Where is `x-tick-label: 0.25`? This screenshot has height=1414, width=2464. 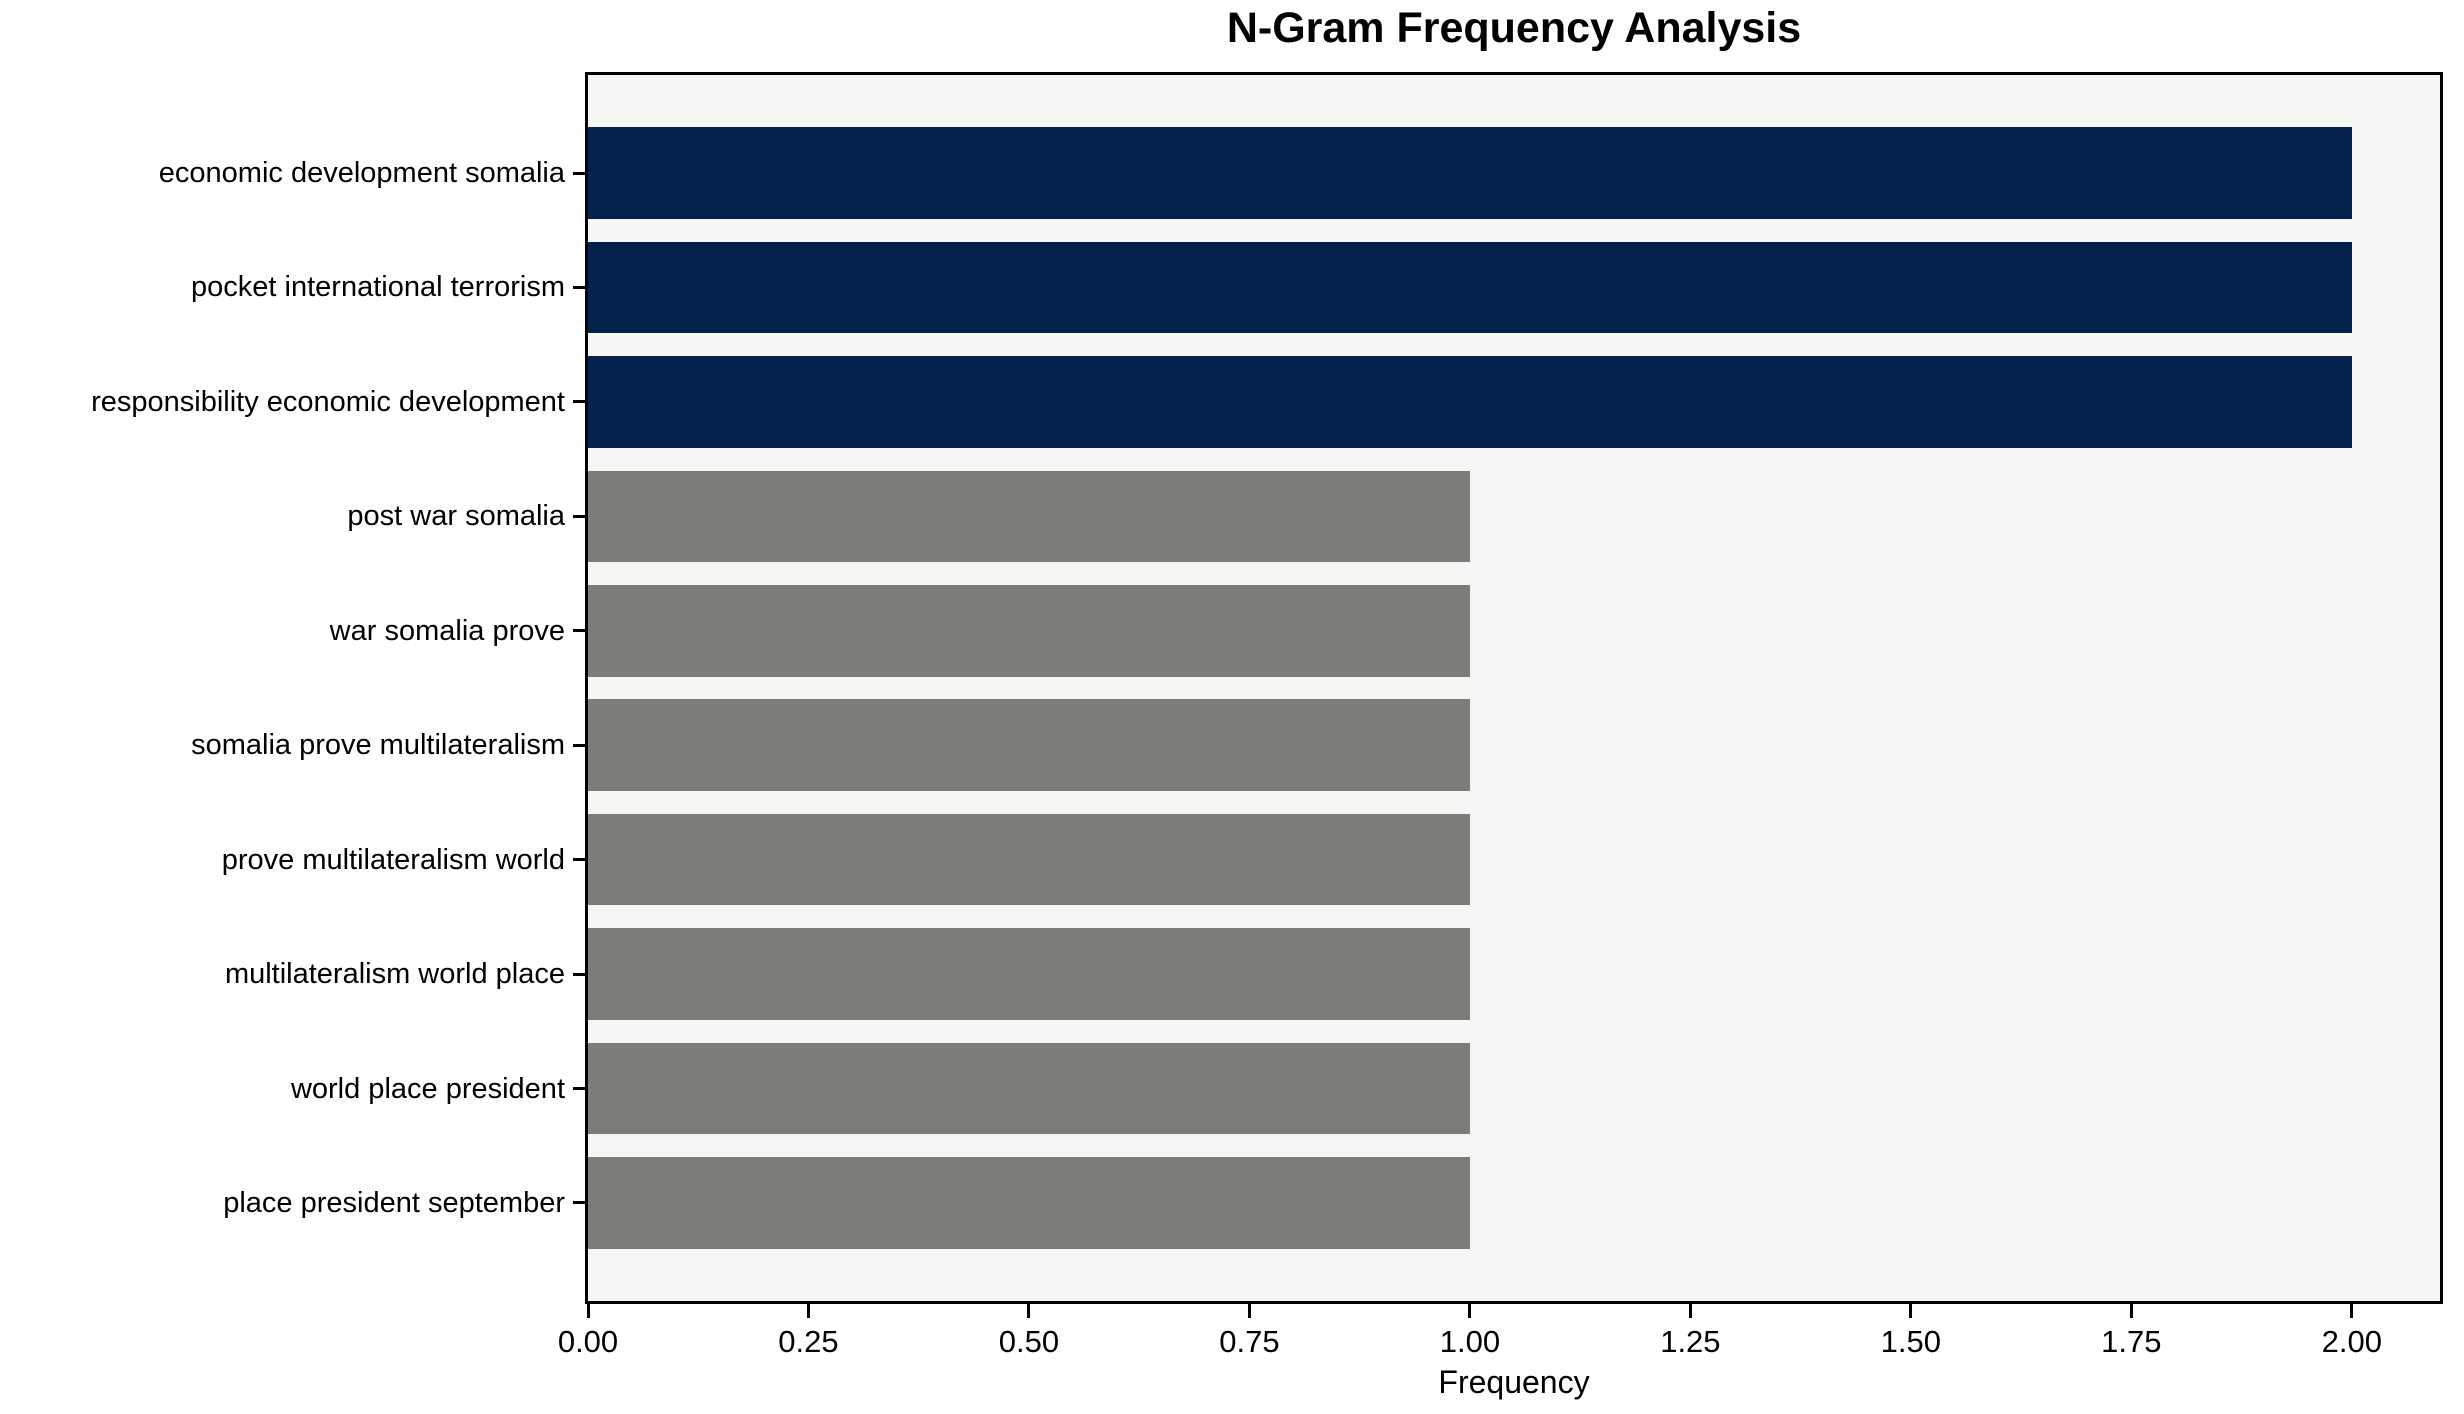 x-tick-label: 0.25 is located at coordinates (808, 1341).